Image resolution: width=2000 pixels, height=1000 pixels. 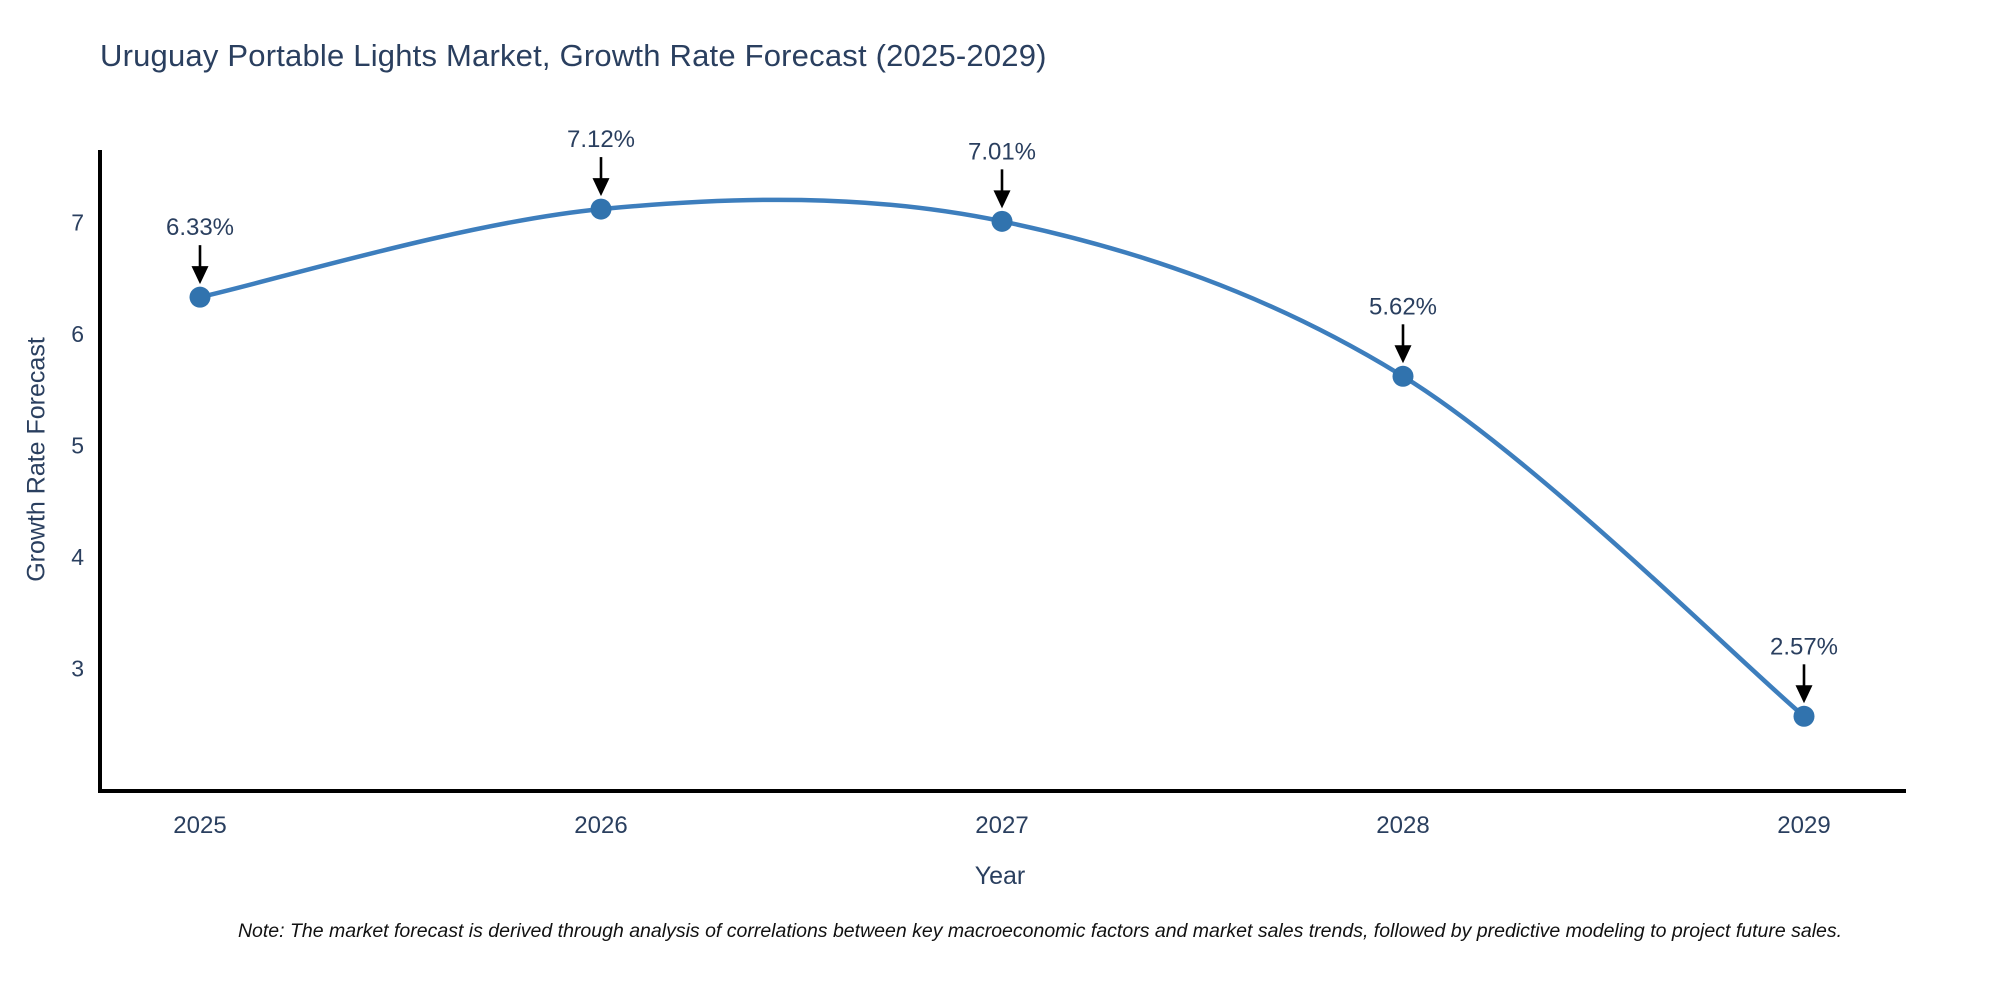 I want to click on data-point-2025, so click(x=200, y=297).